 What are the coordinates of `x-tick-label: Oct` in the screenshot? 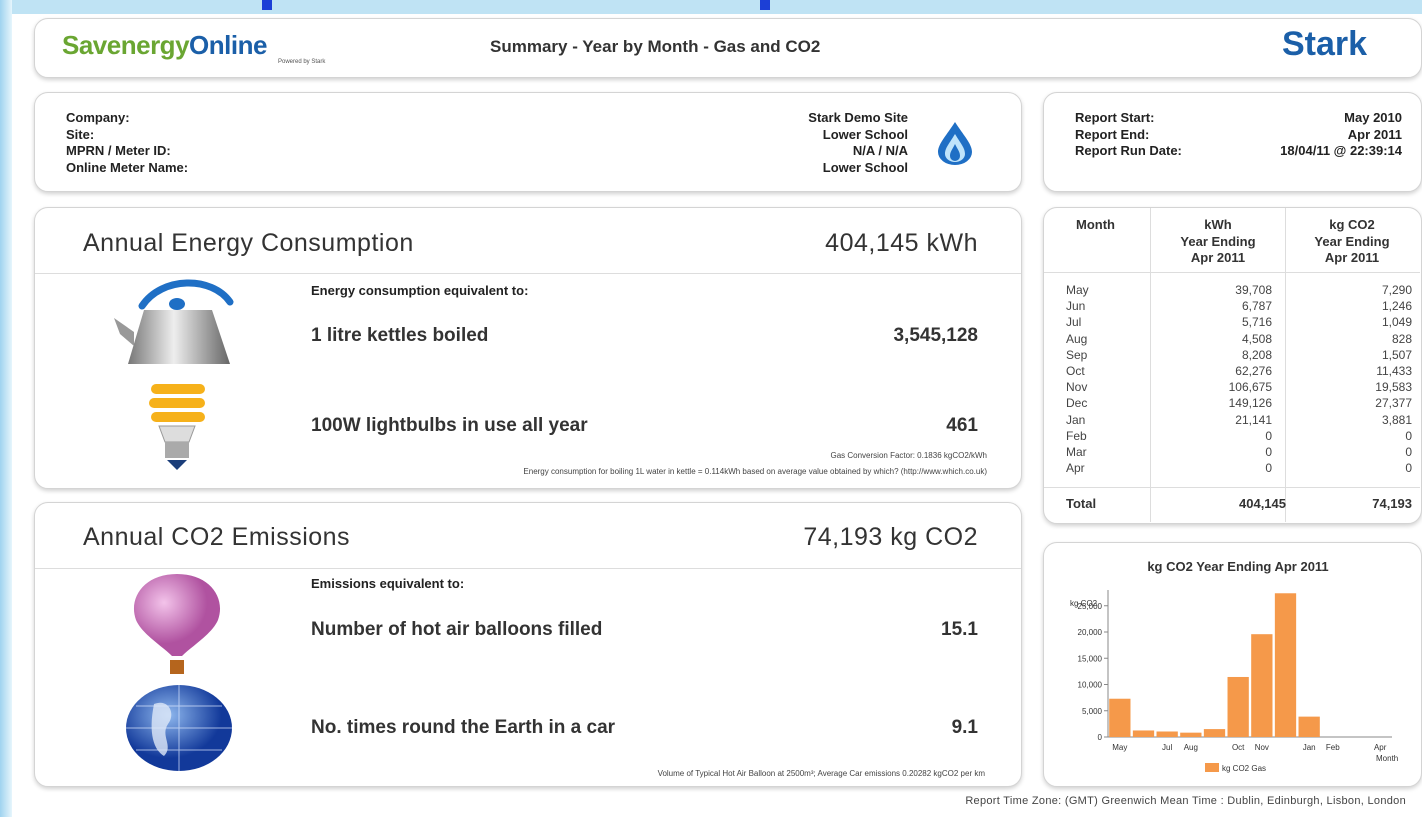 It's located at (1238, 747).